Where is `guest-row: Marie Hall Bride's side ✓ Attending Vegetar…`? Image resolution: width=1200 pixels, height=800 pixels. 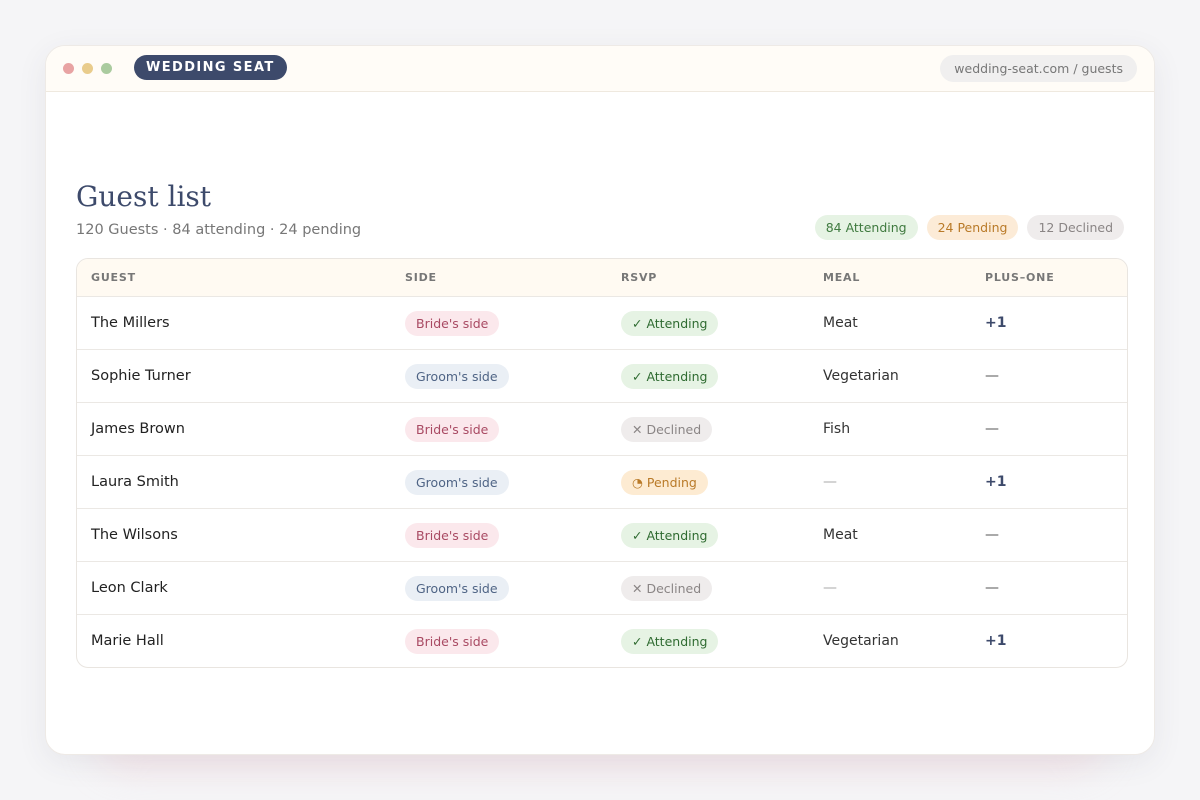
guest-row: Marie Hall Bride's side ✓ Attending Vegetar… is located at coordinates (602, 640).